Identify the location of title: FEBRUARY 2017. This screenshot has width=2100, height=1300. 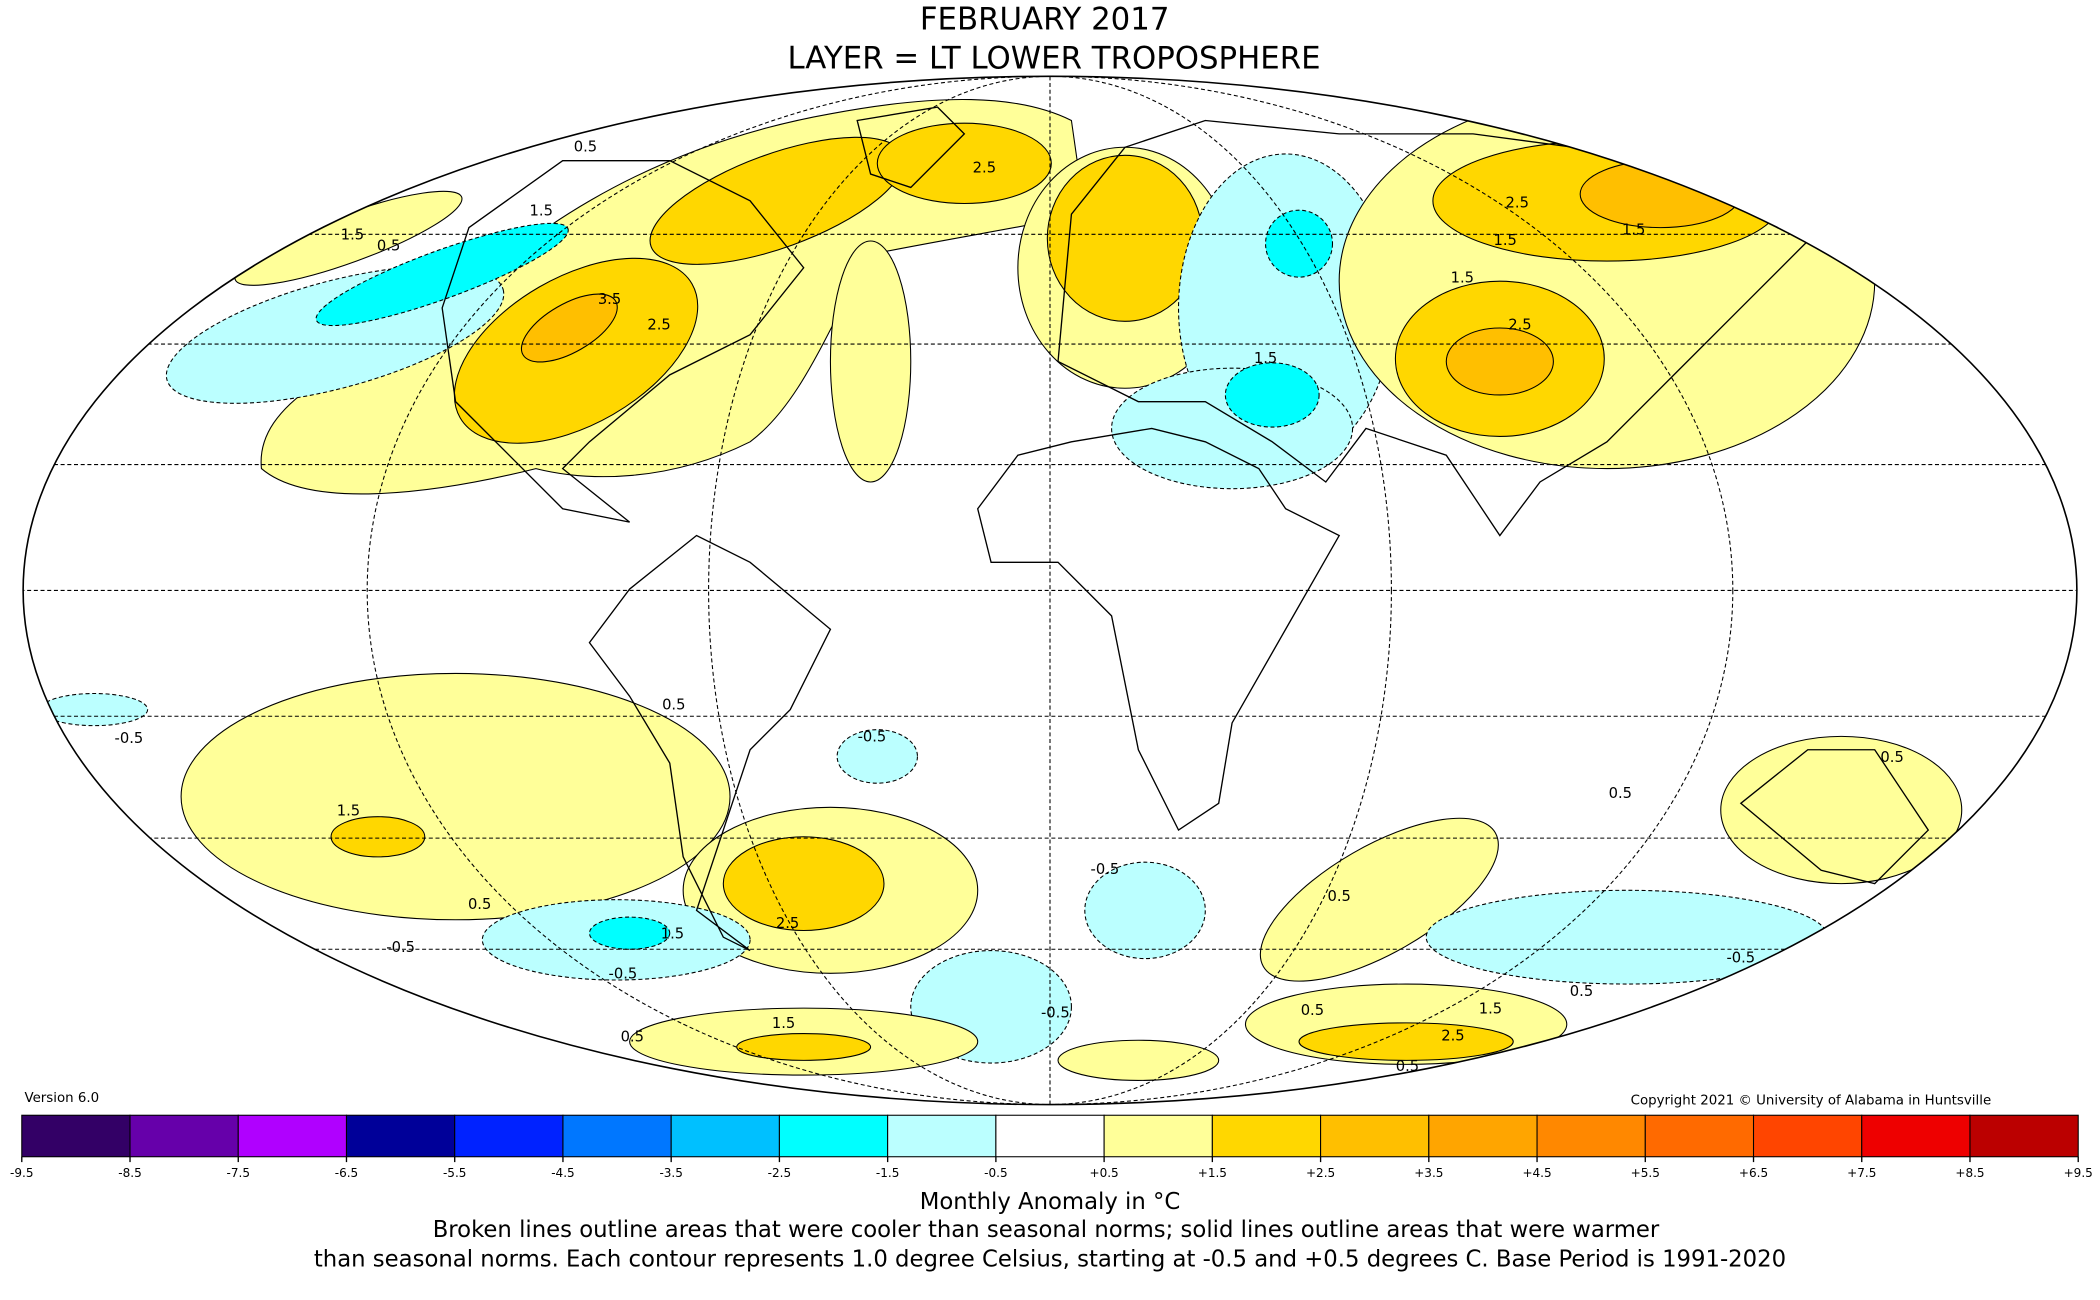
(1045, 19).